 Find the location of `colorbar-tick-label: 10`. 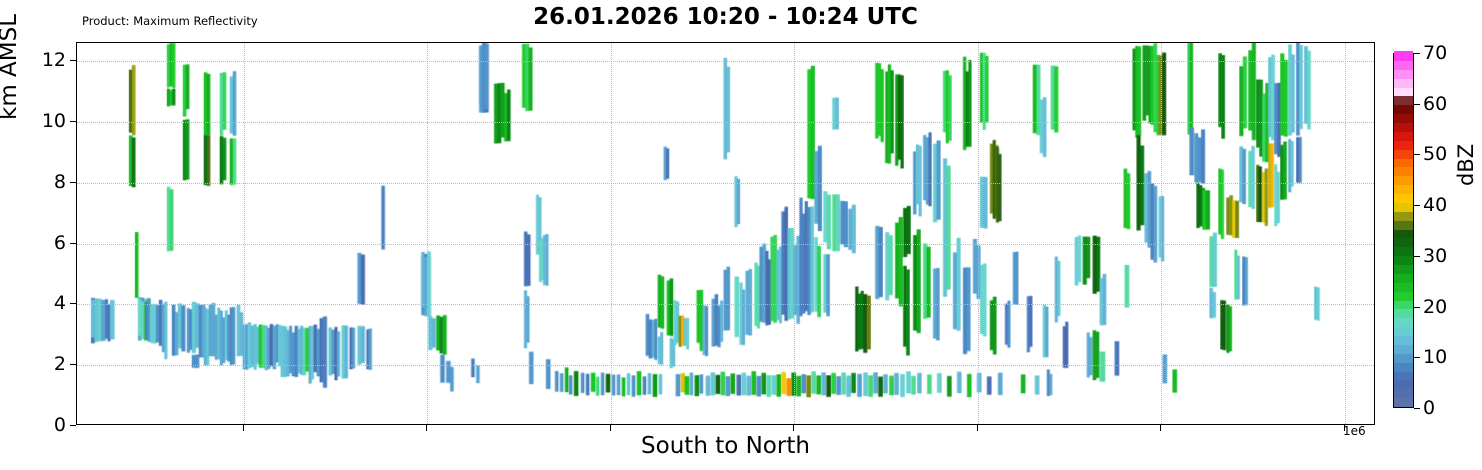

colorbar-tick-label: 10 is located at coordinates (1435, 357).